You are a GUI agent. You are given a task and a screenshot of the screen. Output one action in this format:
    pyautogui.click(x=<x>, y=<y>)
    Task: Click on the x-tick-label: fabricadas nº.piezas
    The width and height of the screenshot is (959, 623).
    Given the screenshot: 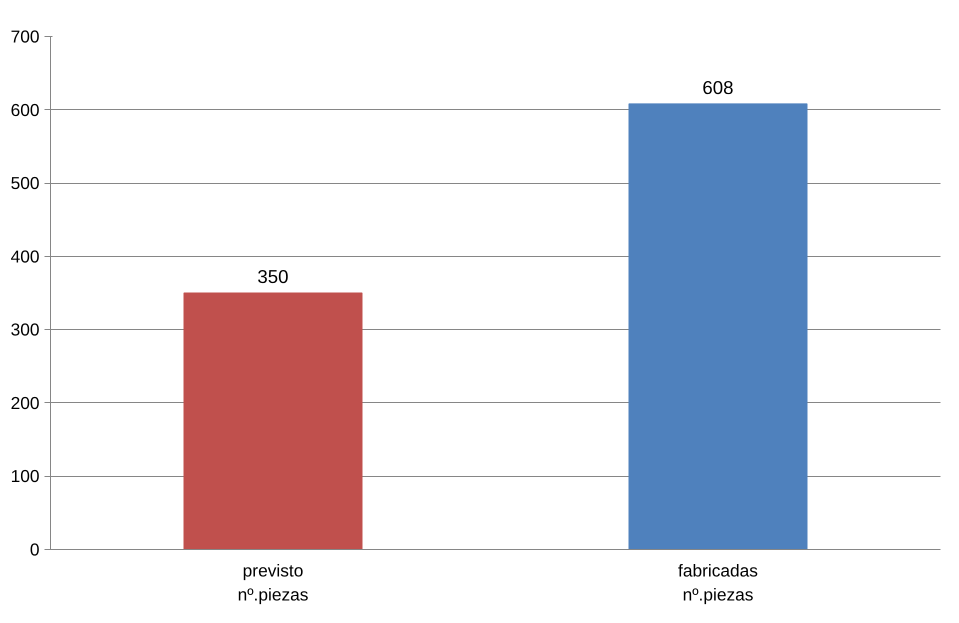 What is the action you would take?
    pyautogui.click(x=718, y=582)
    